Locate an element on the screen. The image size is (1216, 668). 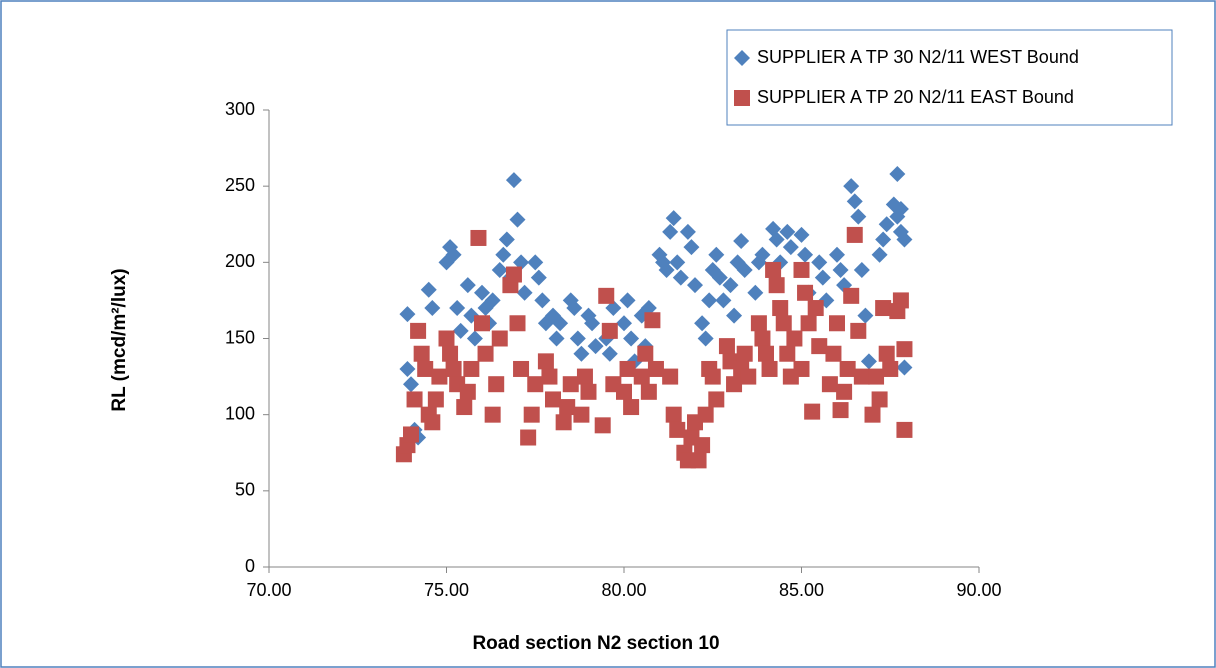
x-tick-label: 90.00 is located at coordinates (978, 590).